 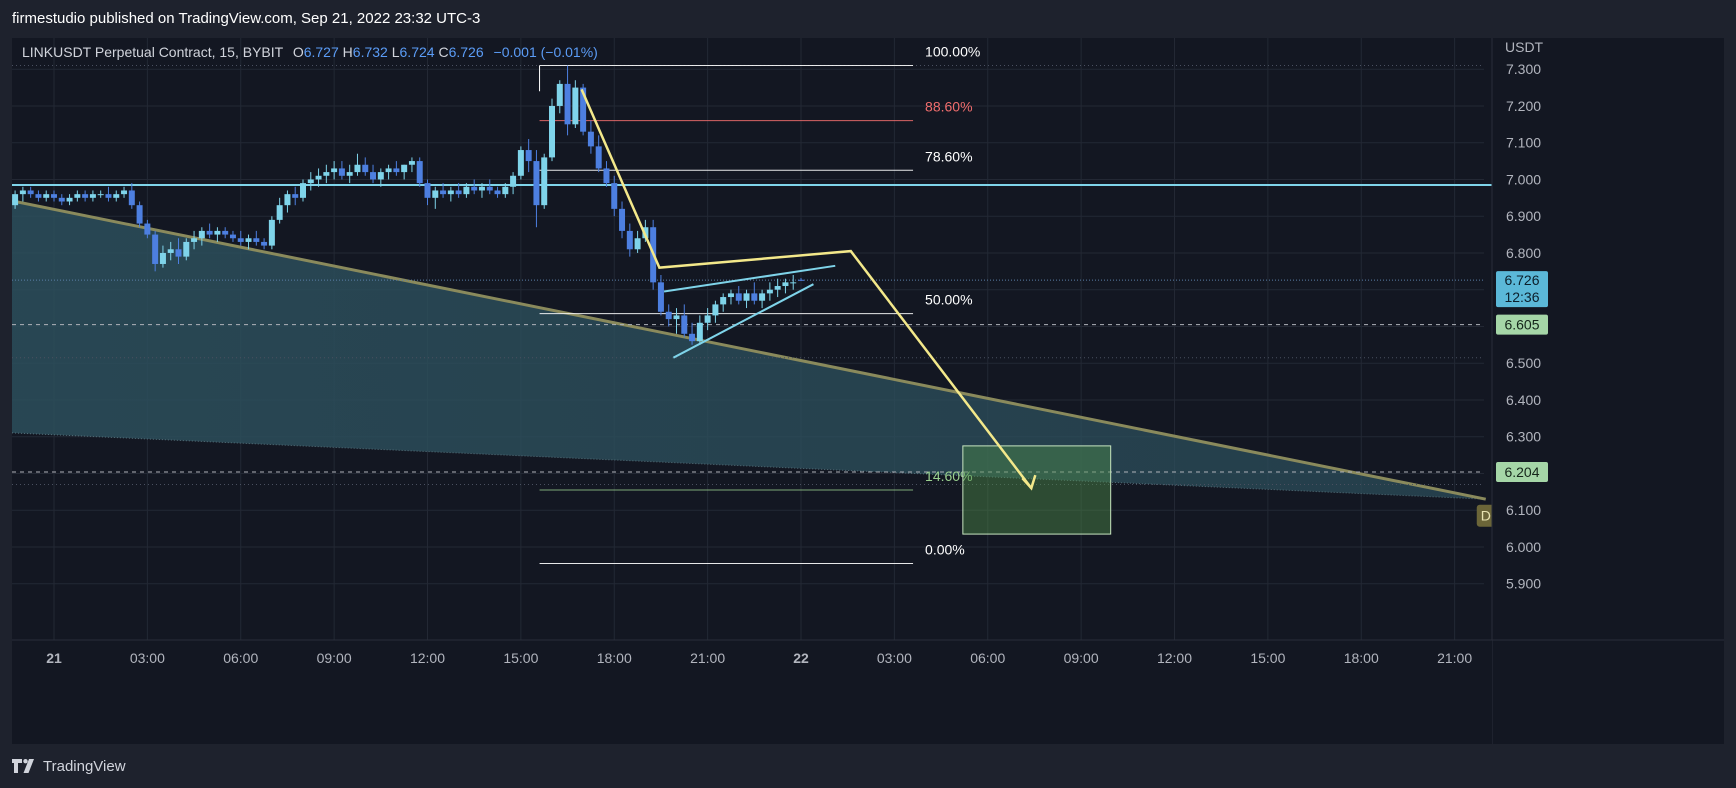 I want to click on last-price-badge, so click(x=1522, y=289).